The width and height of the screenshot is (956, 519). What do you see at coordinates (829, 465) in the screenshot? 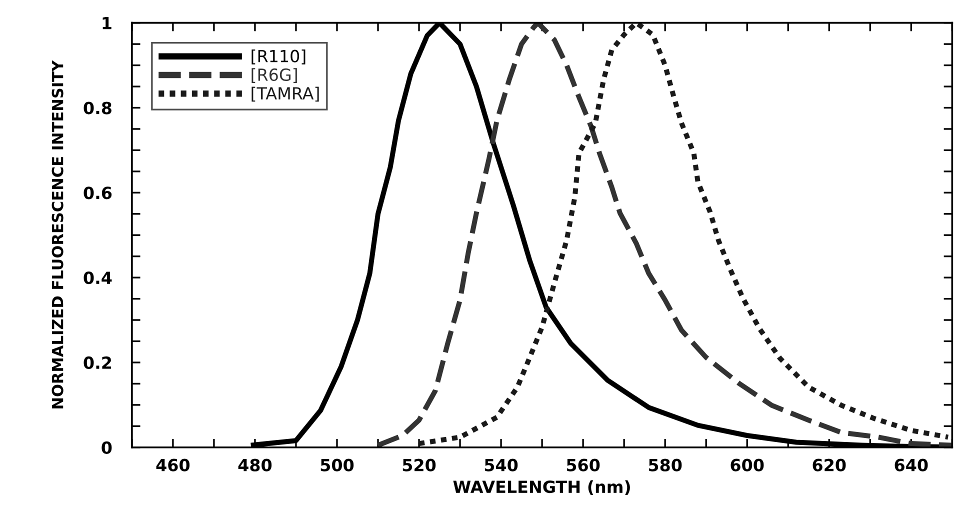
I see `x-tick-label: 620` at bounding box center [829, 465].